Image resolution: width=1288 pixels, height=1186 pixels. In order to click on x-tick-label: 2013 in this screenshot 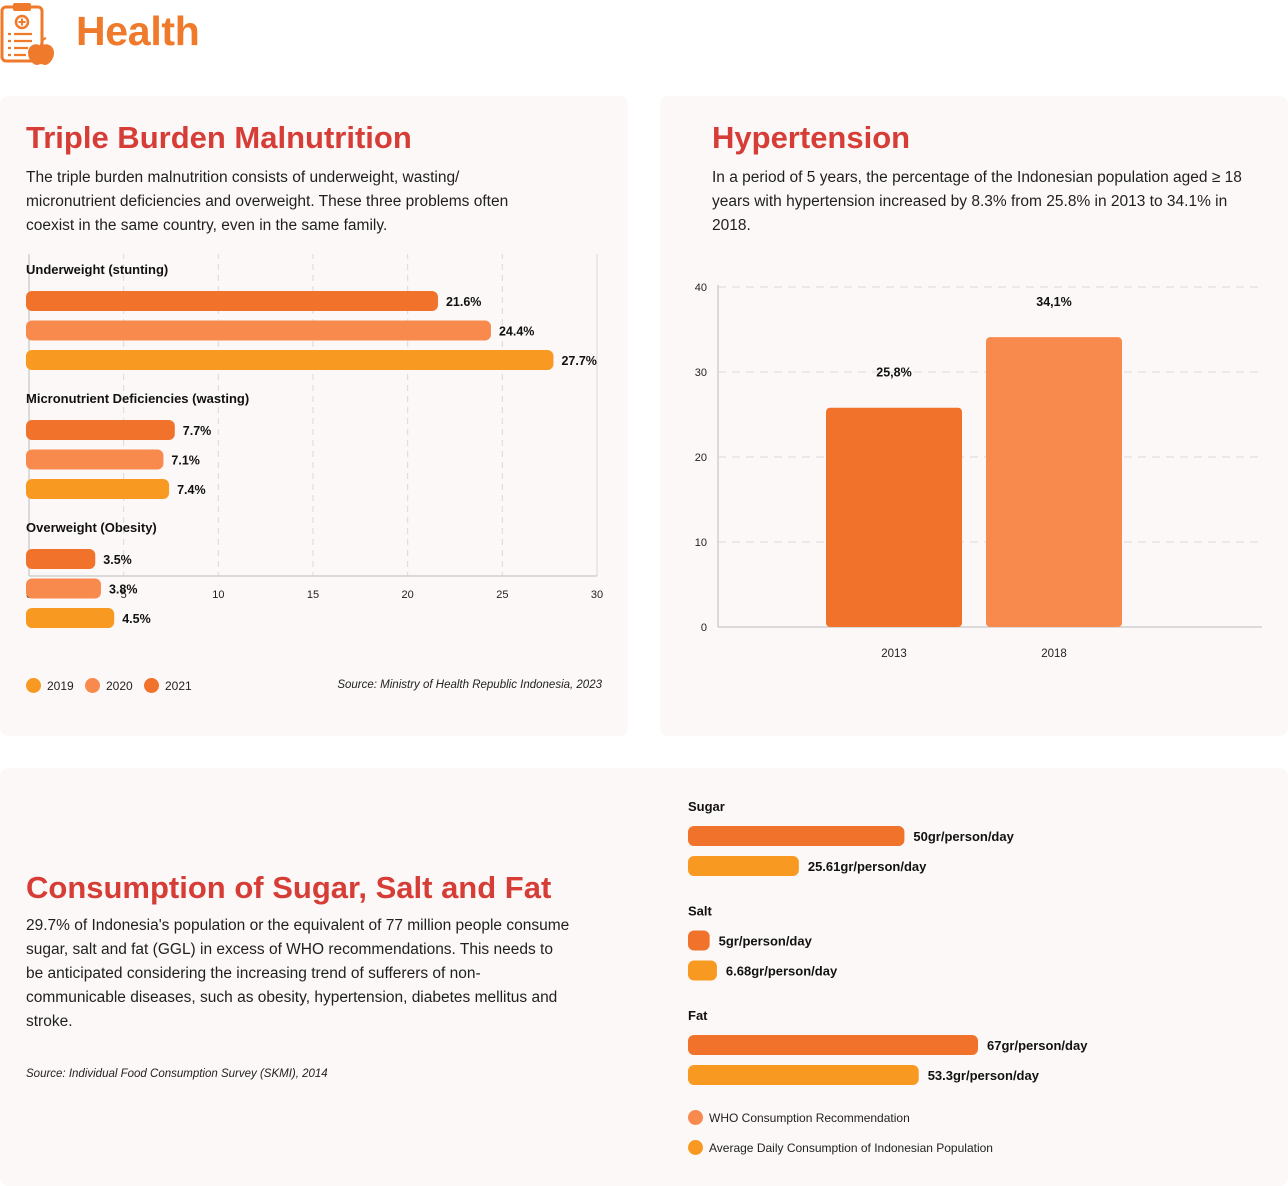, I will do `click(894, 654)`.